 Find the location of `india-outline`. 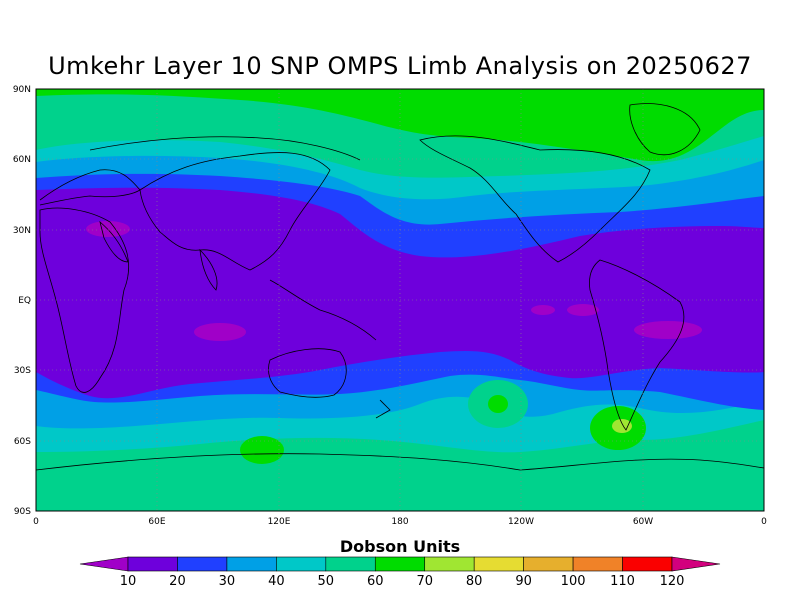

india-outline is located at coordinates (208, 269).